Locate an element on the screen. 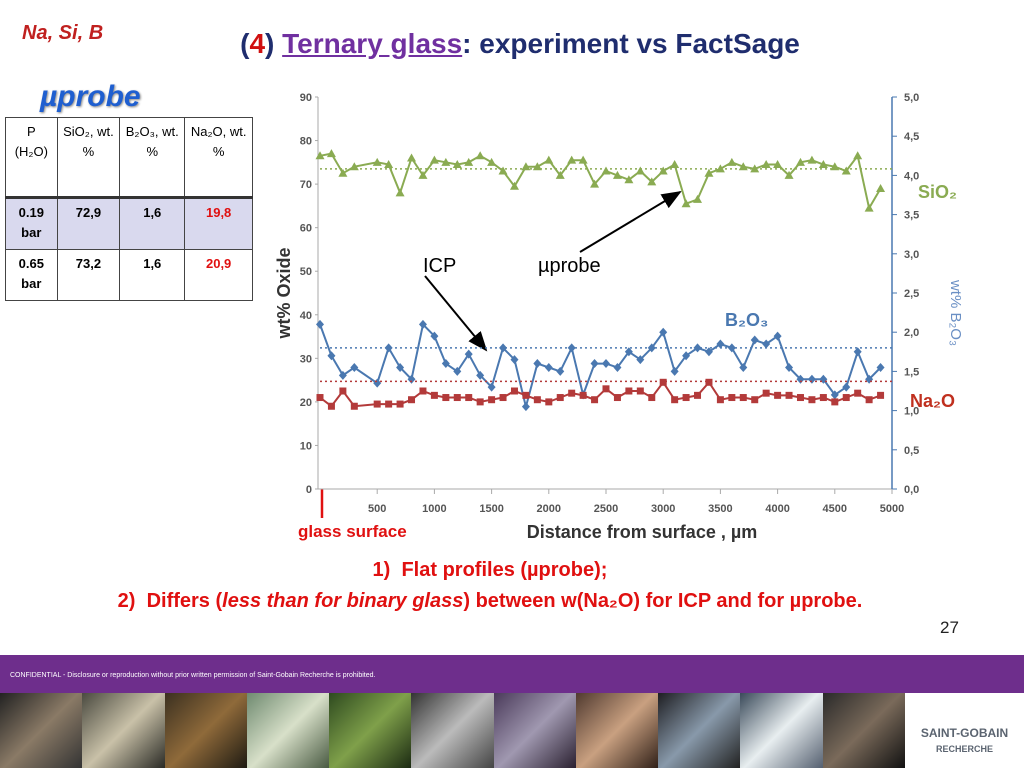  x-tick-label: 3500 is located at coordinates (720, 509).